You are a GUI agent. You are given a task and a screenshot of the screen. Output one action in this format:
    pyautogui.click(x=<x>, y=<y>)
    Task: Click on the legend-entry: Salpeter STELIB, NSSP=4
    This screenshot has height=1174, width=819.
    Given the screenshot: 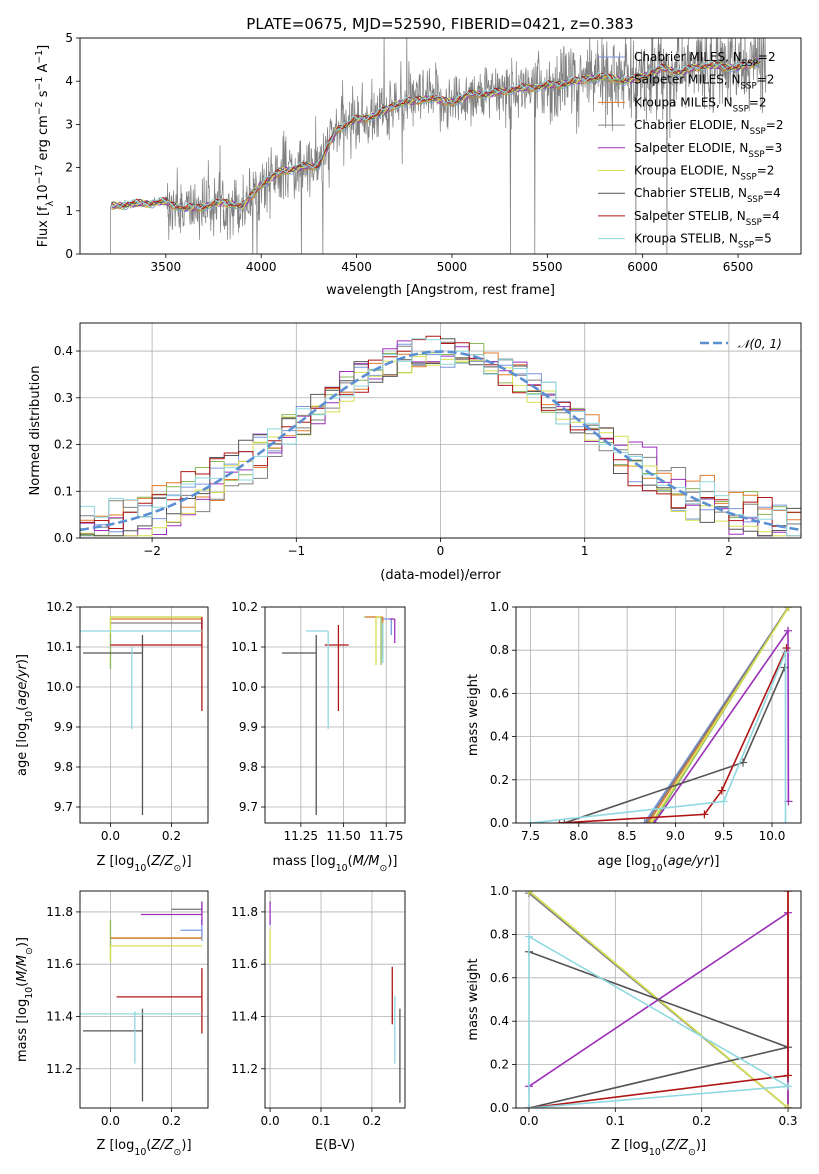 What is the action you would take?
    pyautogui.click(x=707, y=218)
    